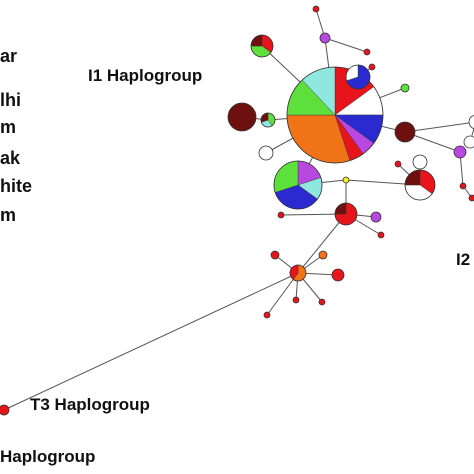 The image size is (474, 474). What do you see at coordinates (463, 259) in the screenshot?
I see `i2-haplogroup-label: I2` at bounding box center [463, 259].